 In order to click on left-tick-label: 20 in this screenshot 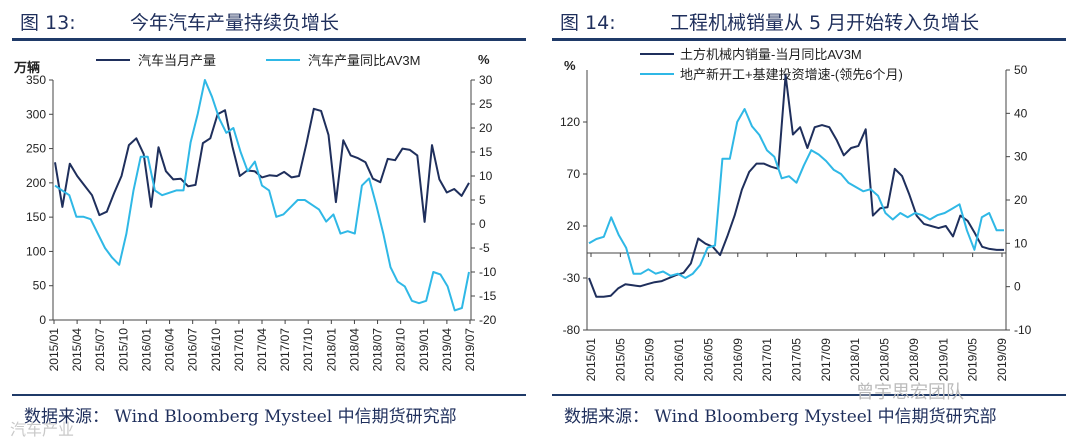, I will do `click(574, 226)`.